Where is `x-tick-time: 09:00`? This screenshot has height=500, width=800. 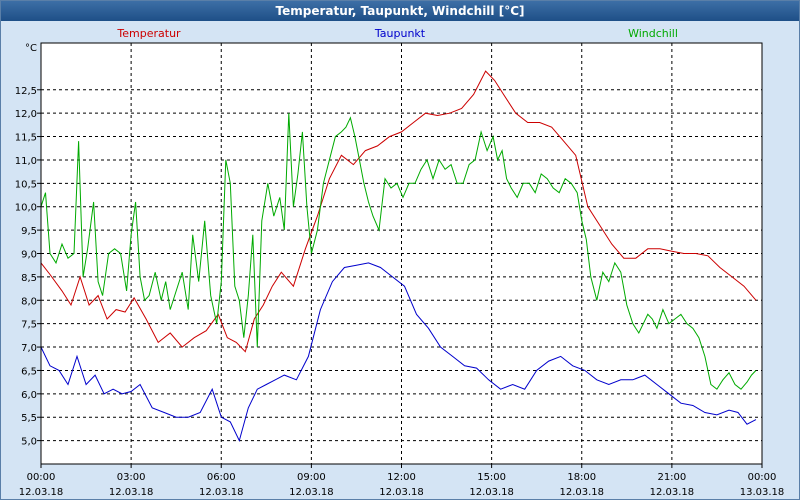 x-tick-time: 09:00 is located at coordinates (311, 477).